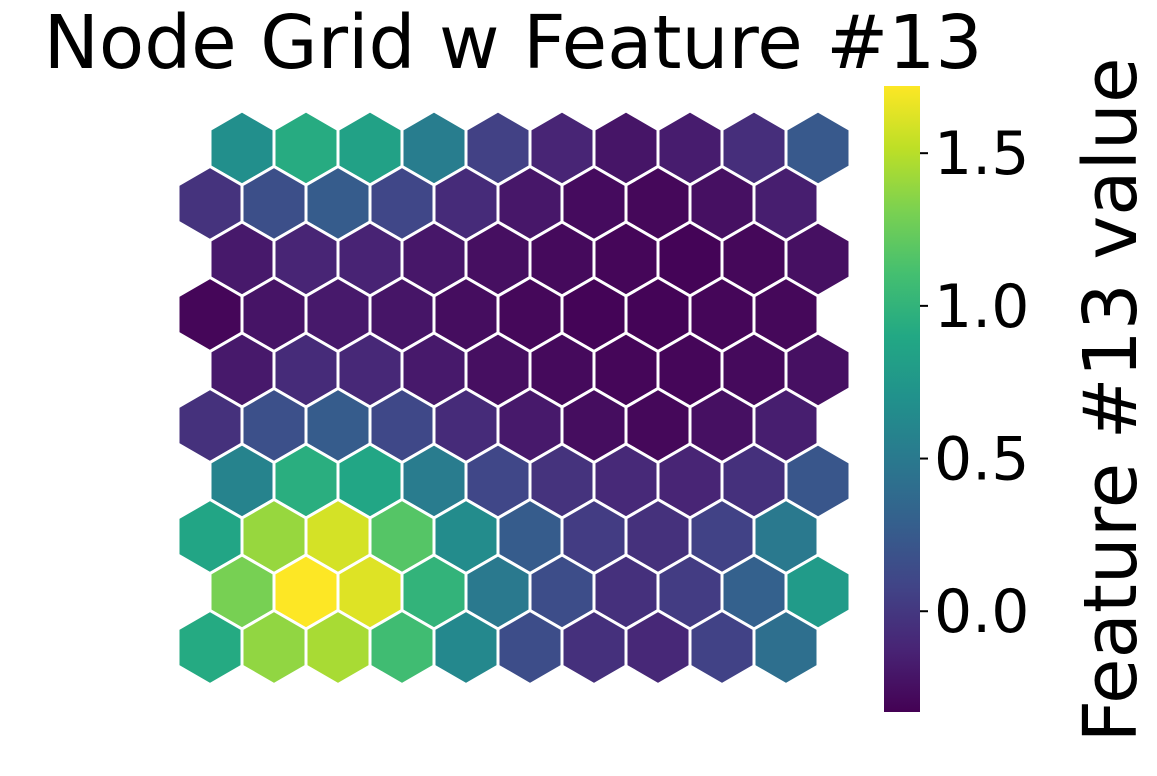 Image resolution: width=1157 pixels, height=776 pixels. I want to click on colorbar-tick-label: 1.0, so click(981, 307).